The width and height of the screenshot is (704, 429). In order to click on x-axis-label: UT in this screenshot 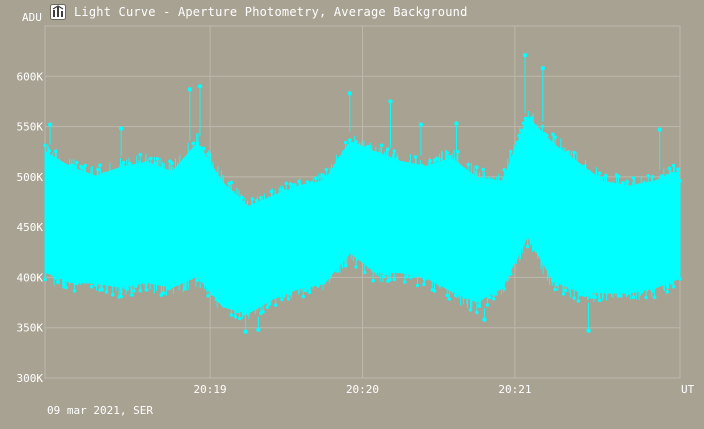, I will do `click(688, 389)`.